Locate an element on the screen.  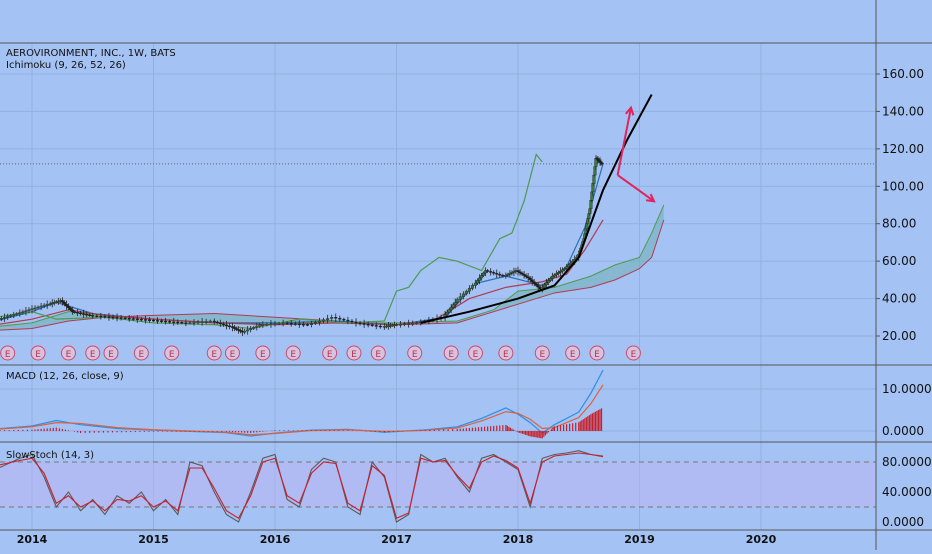
symbol-title: AEROVIRONMENT, INC., 1W, BATS is located at coordinates (91, 53).